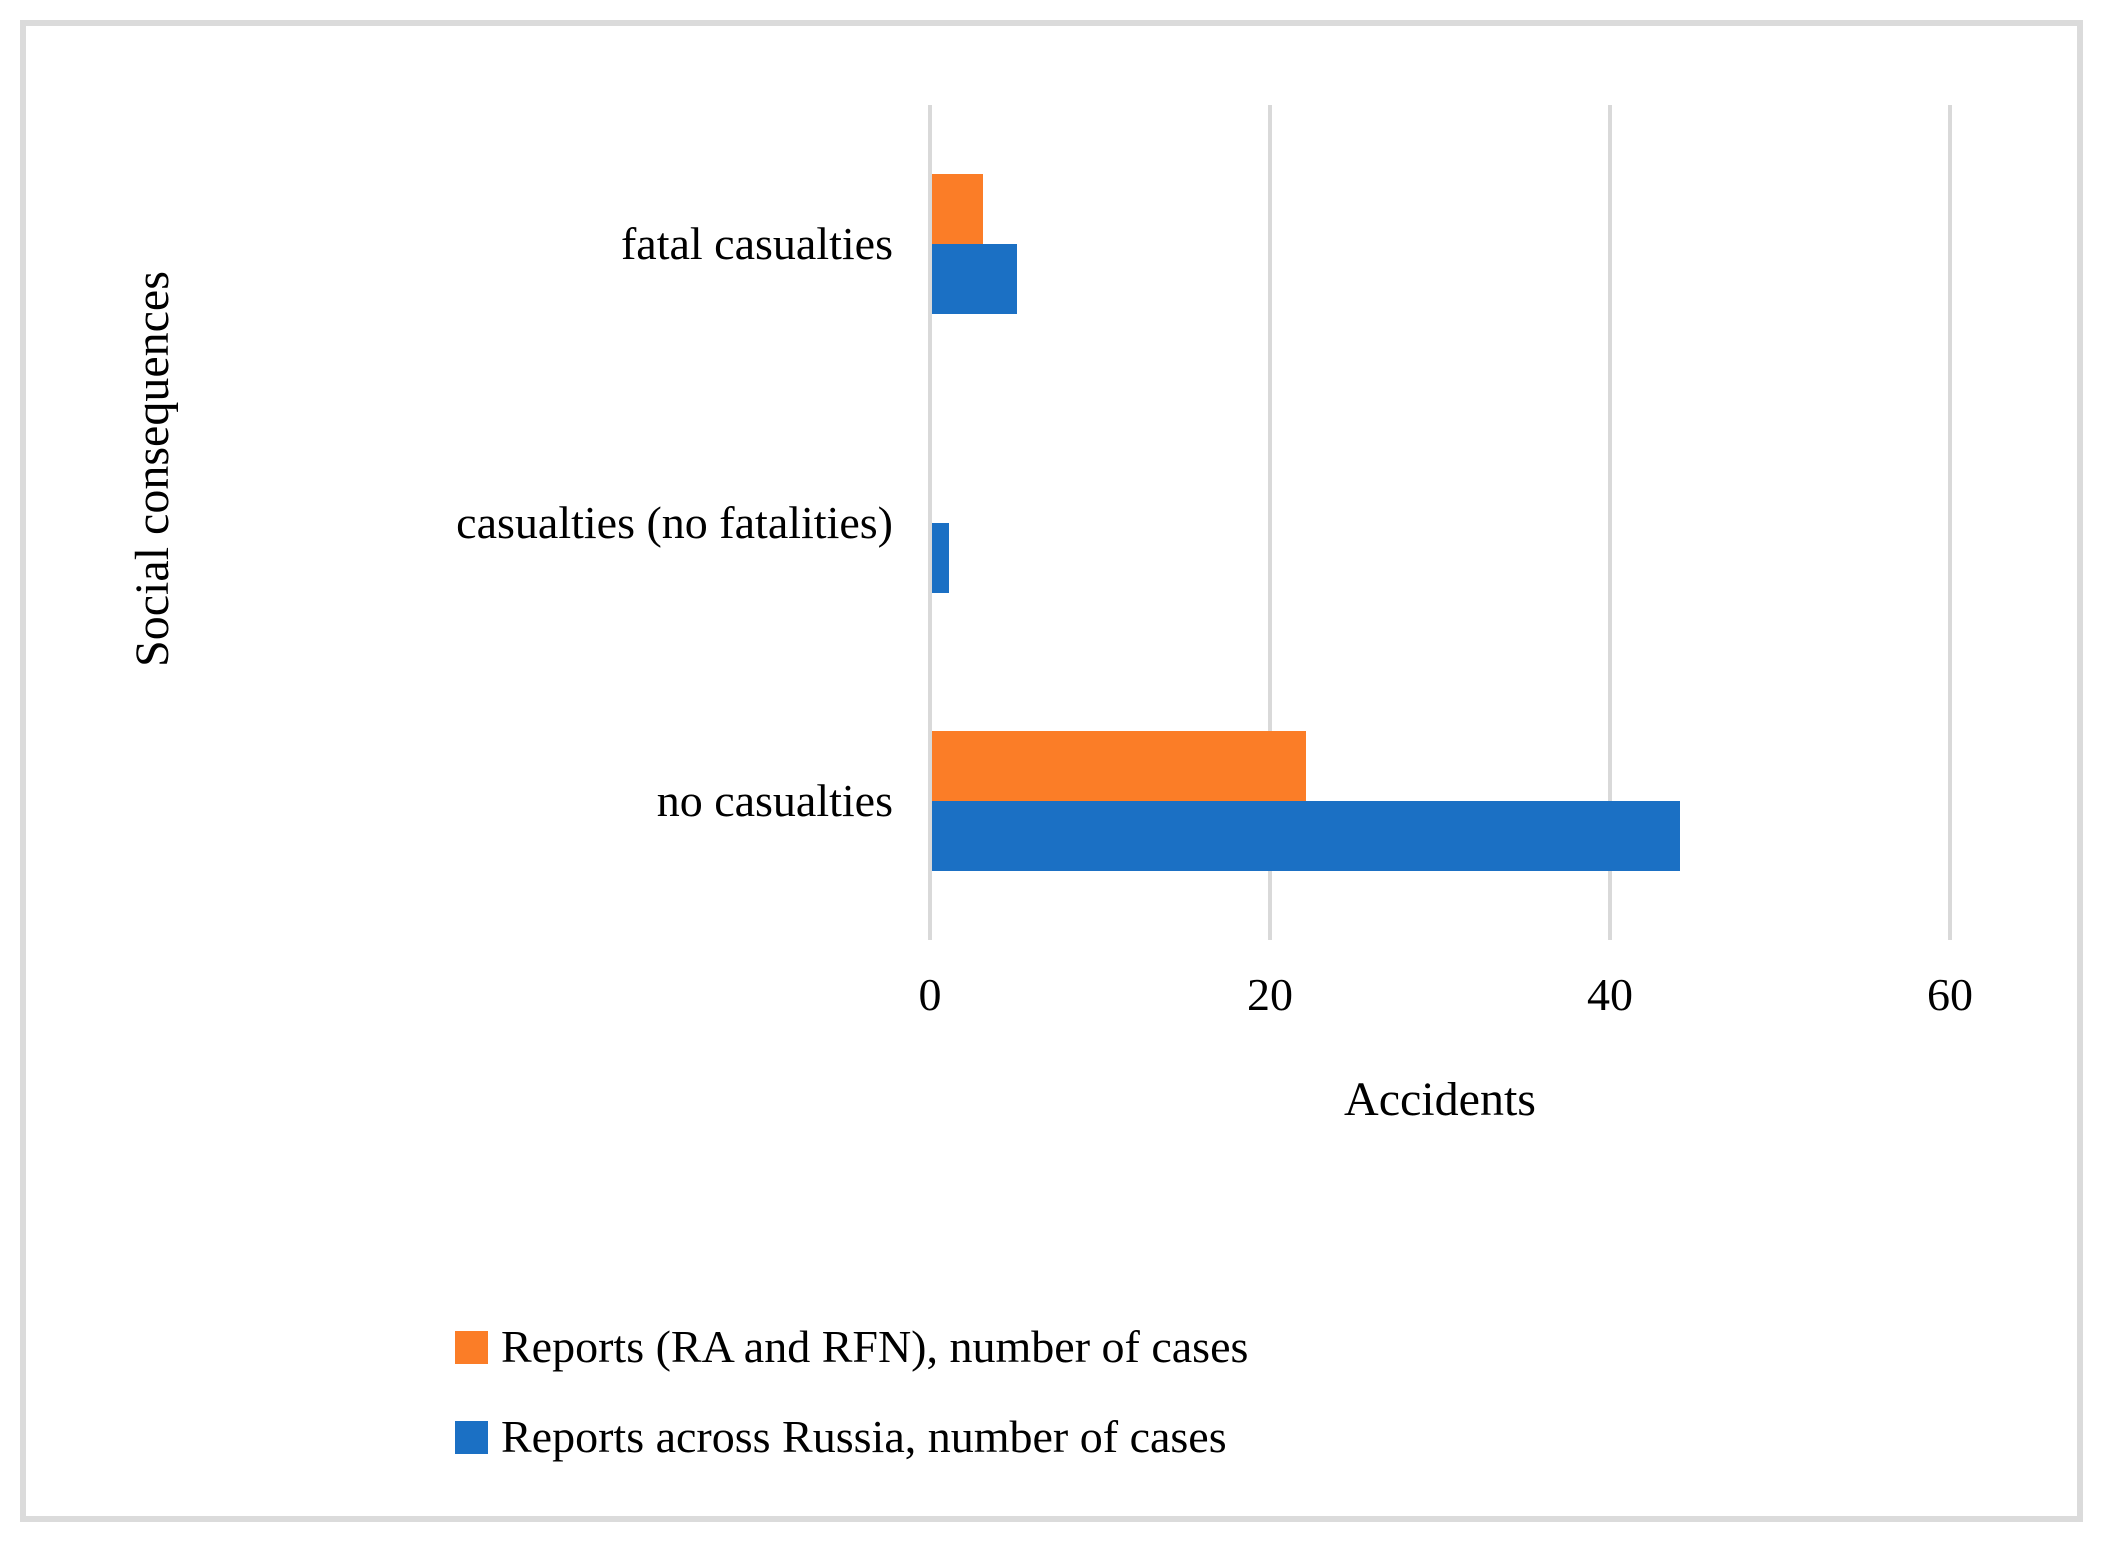 The image size is (2103, 1542). I want to click on legend-swatch-blue, so click(471, 1437).